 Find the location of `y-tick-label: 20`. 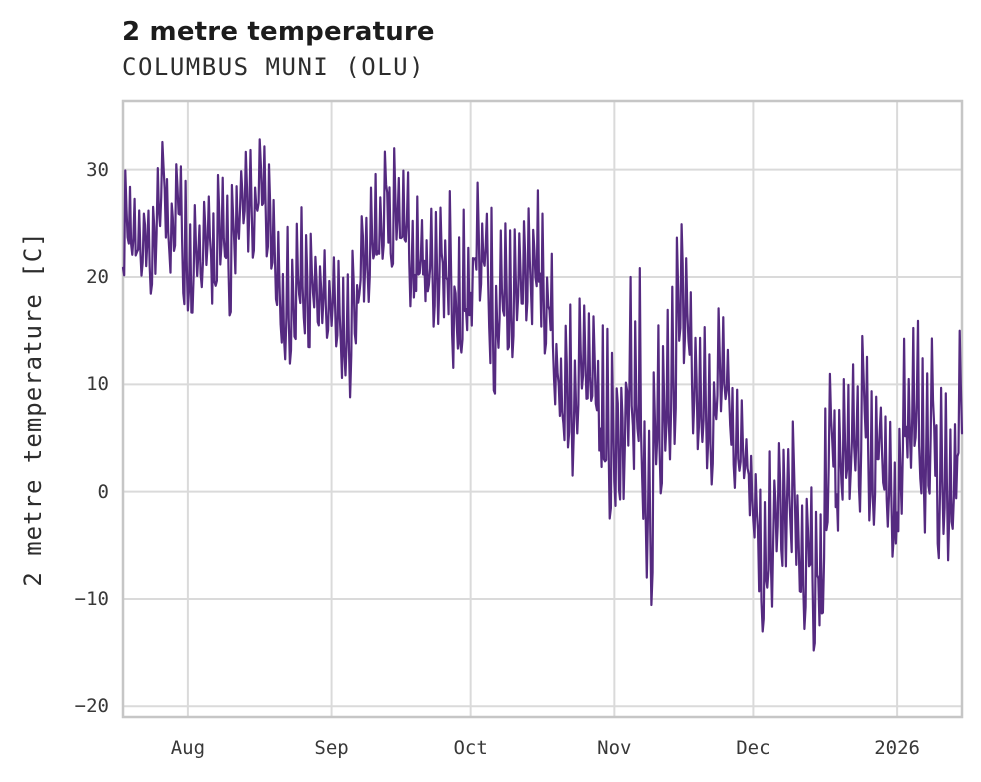

y-tick-label: 20 is located at coordinates (97, 277).